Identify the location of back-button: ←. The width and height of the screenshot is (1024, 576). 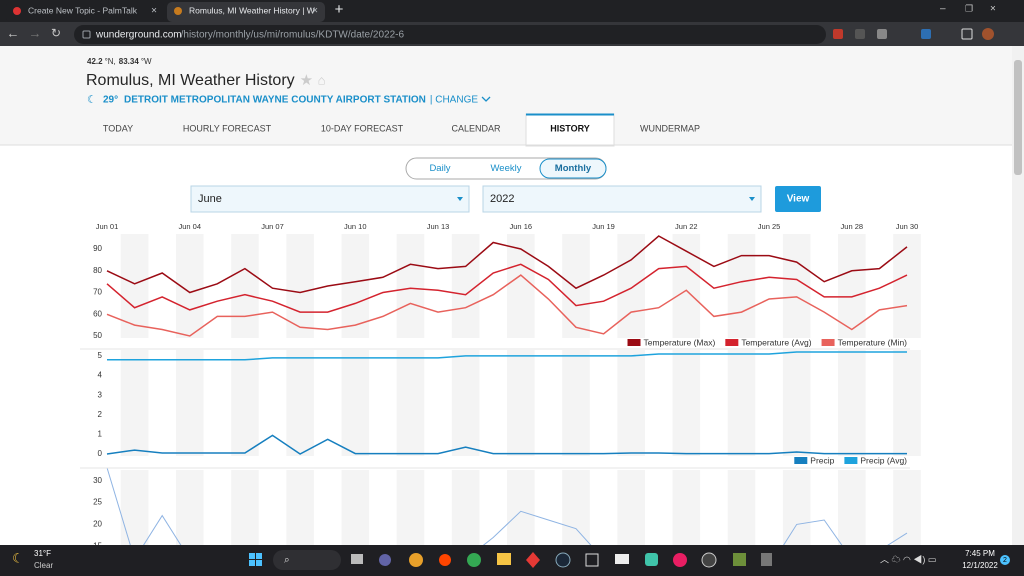
(13, 32).